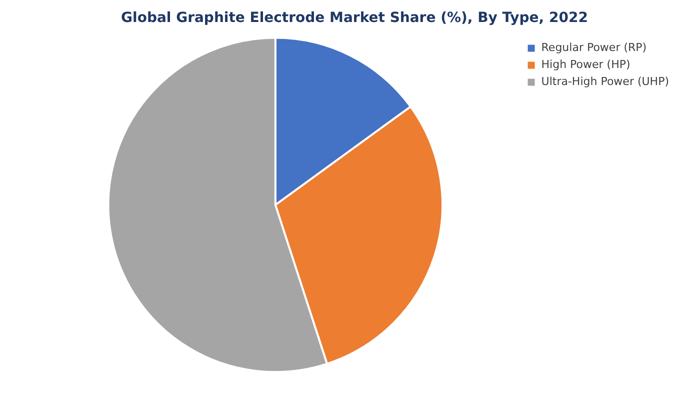  Describe the element at coordinates (354, 18) in the screenshot. I see `chart-title: Global Graphite Electrode Market Share (%), By Type, 2022` at that location.